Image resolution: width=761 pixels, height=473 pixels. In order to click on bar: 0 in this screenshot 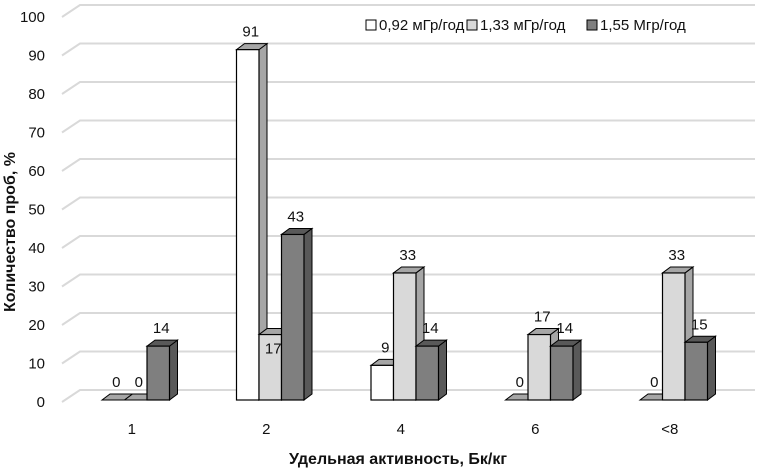, I will do `click(117, 387)`.